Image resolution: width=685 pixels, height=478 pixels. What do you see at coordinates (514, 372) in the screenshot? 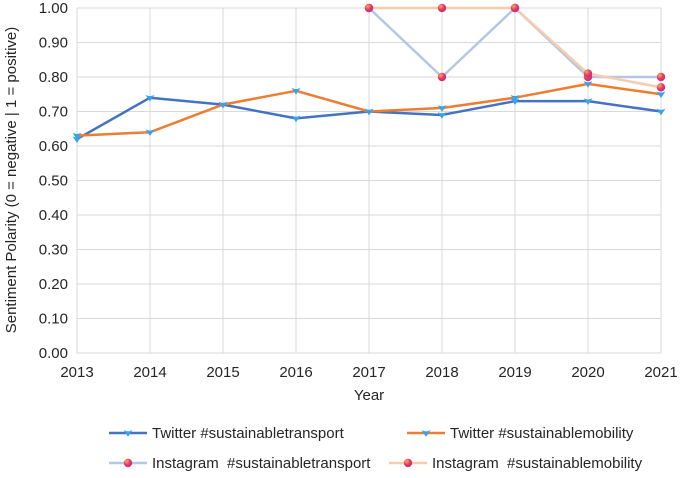
I see `svg-text: 2019` at bounding box center [514, 372].